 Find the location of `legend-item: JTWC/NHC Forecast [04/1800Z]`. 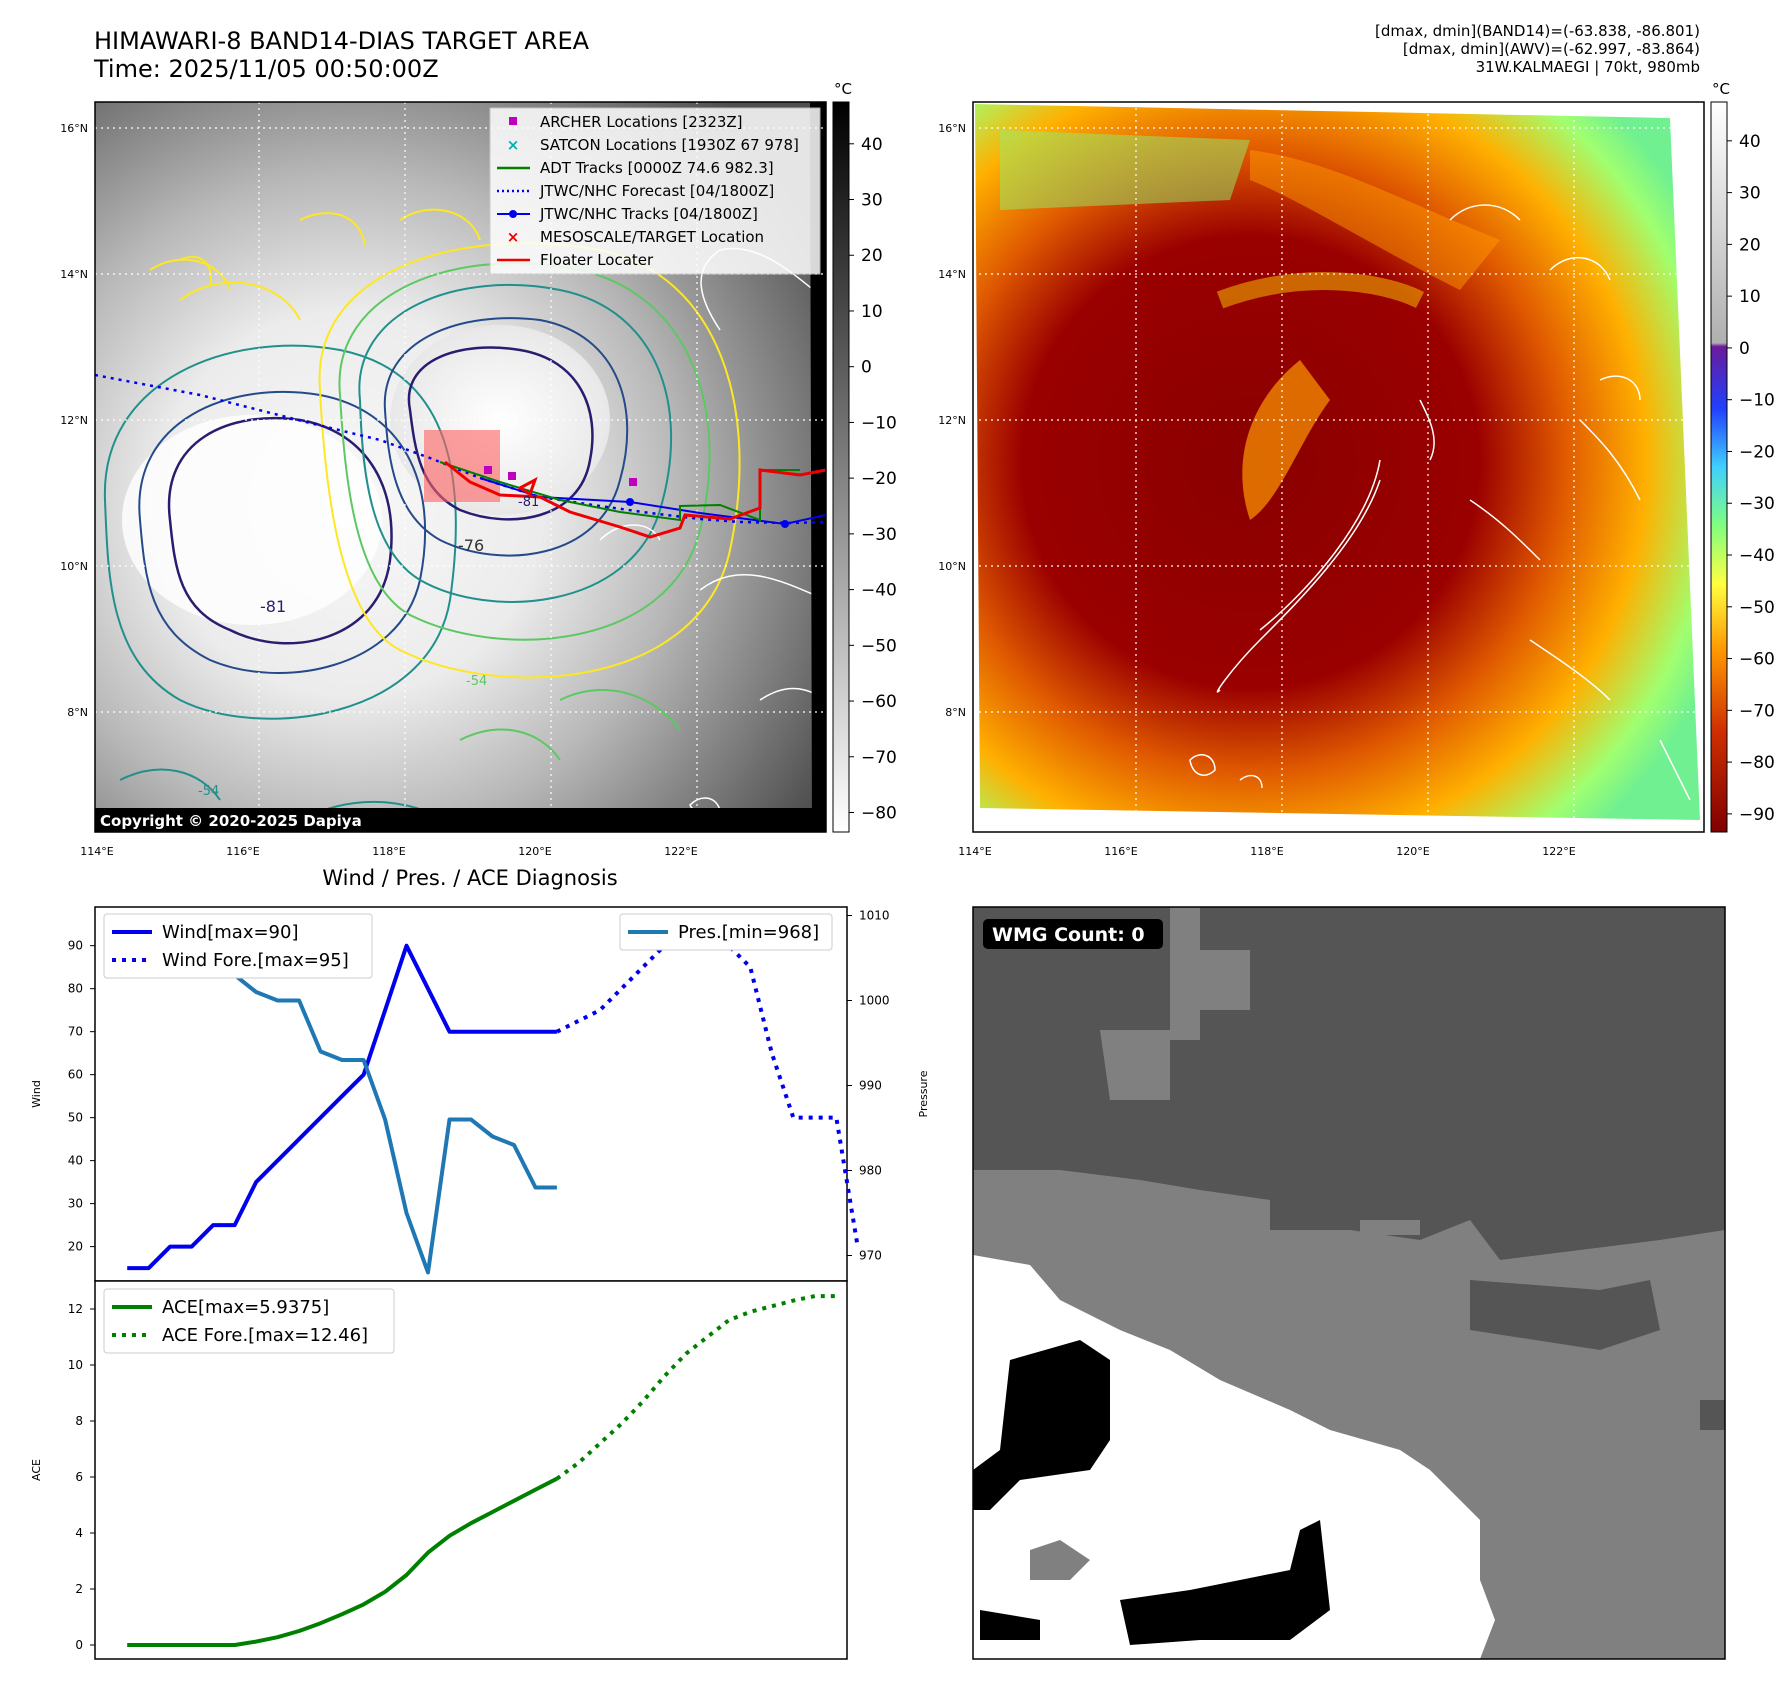

legend-item: JTWC/NHC Forecast [04/1800Z] is located at coordinates (635, 191).